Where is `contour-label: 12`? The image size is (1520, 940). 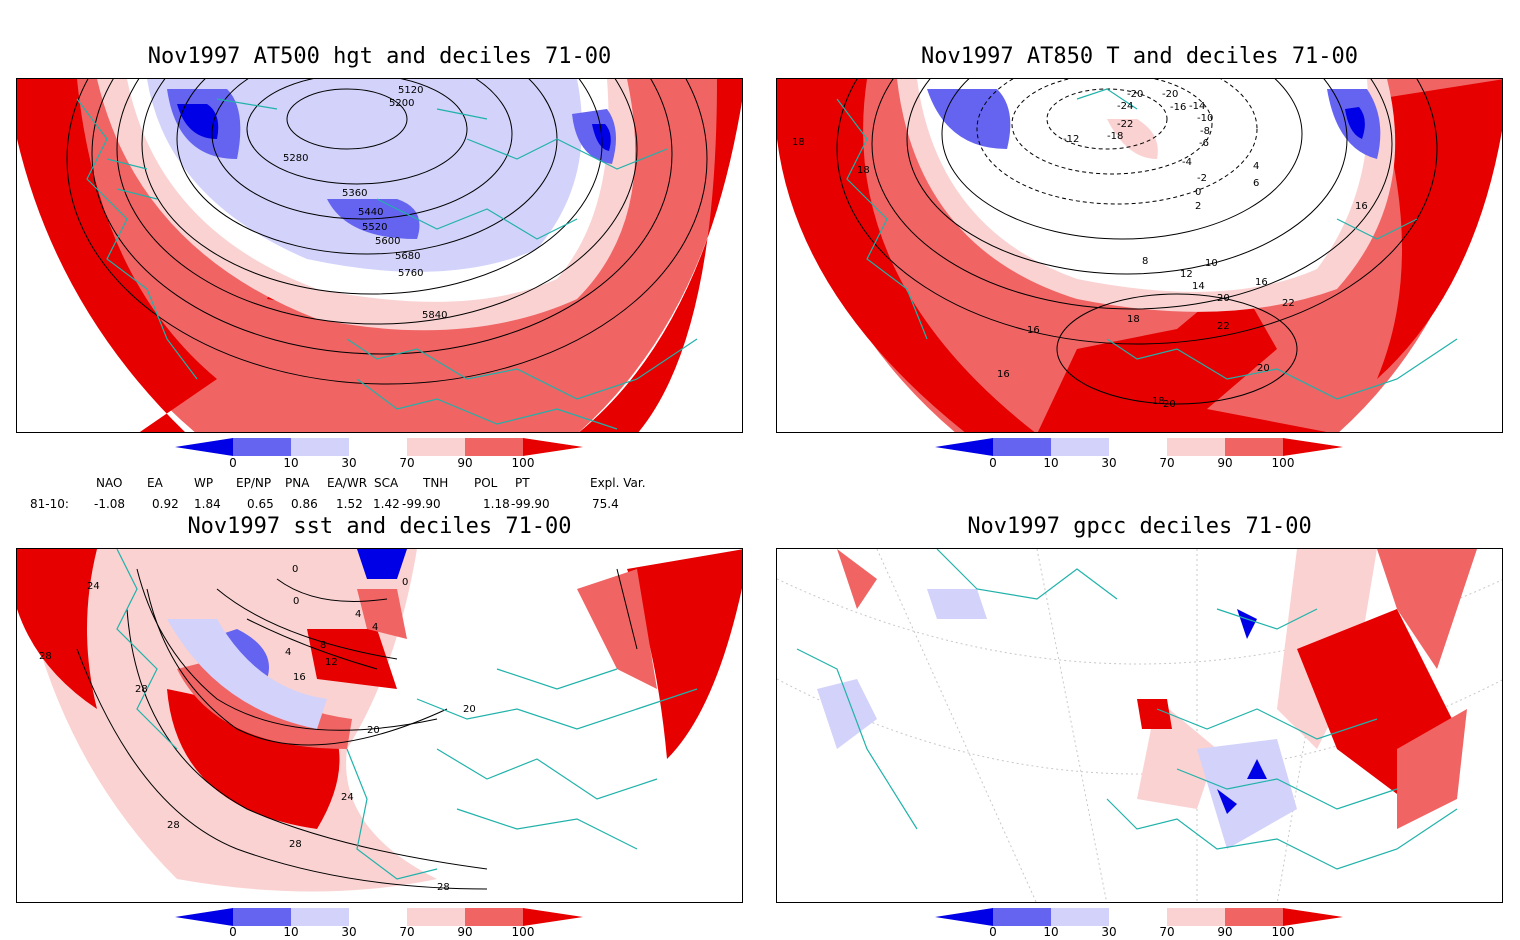
contour-label: 12 is located at coordinates (331, 662).